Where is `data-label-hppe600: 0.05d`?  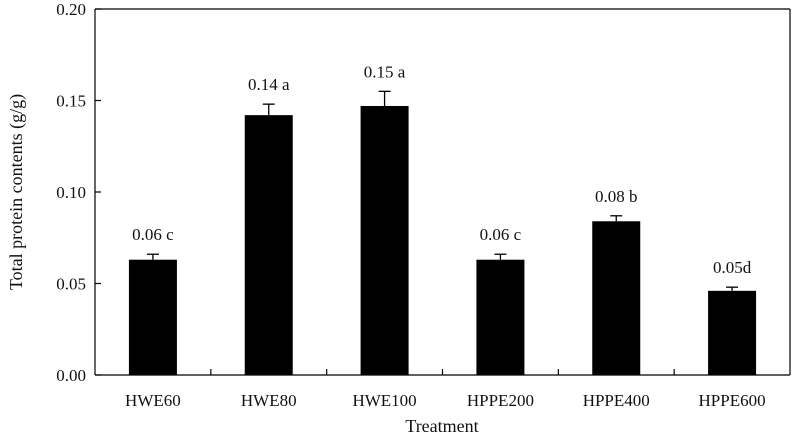
data-label-hppe600: 0.05d is located at coordinates (732, 267).